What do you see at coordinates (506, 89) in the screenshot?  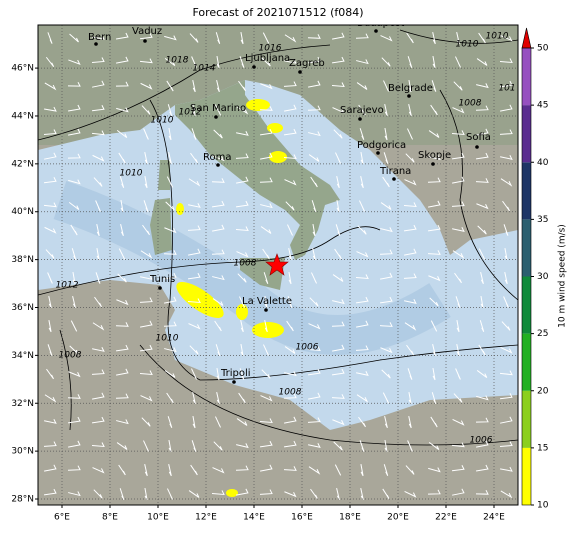 I see `isobar-label: 101` at bounding box center [506, 89].